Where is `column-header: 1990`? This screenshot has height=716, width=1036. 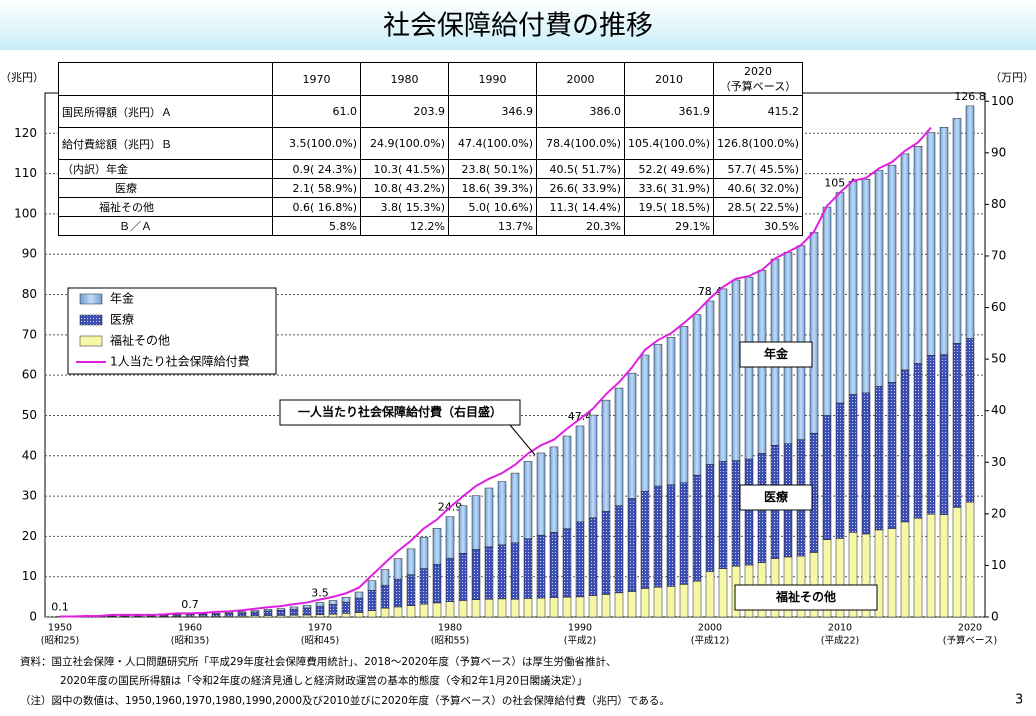
column-header: 1990 is located at coordinates (492, 79).